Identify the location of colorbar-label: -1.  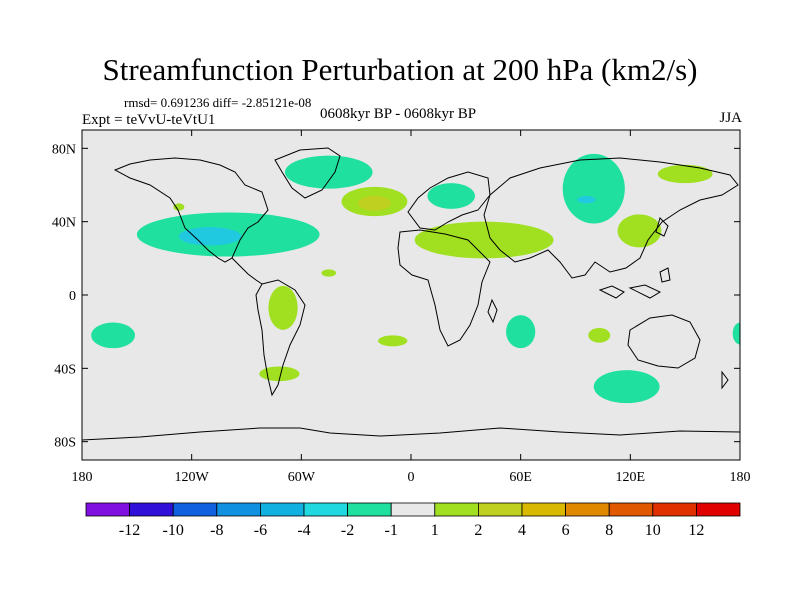
(391, 530).